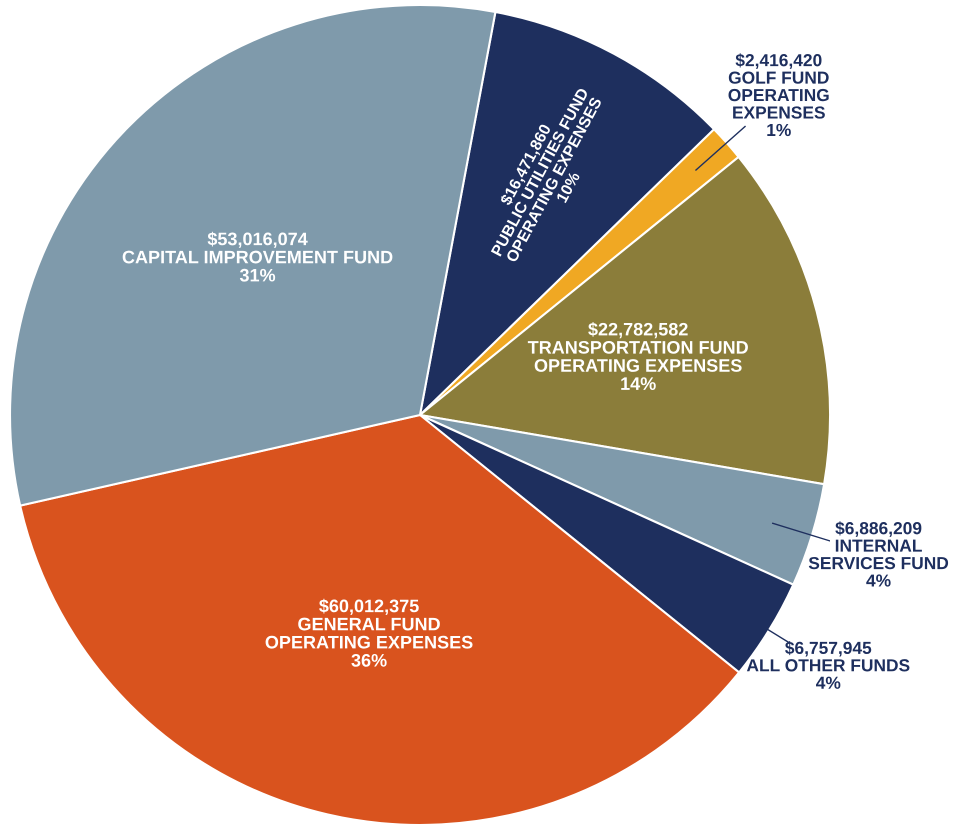 Image resolution: width=956 pixels, height=825 pixels. What do you see at coordinates (257, 266) in the screenshot?
I see `slice-label: CAPITAL IMPROVEMENT FUND 31%` at bounding box center [257, 266].